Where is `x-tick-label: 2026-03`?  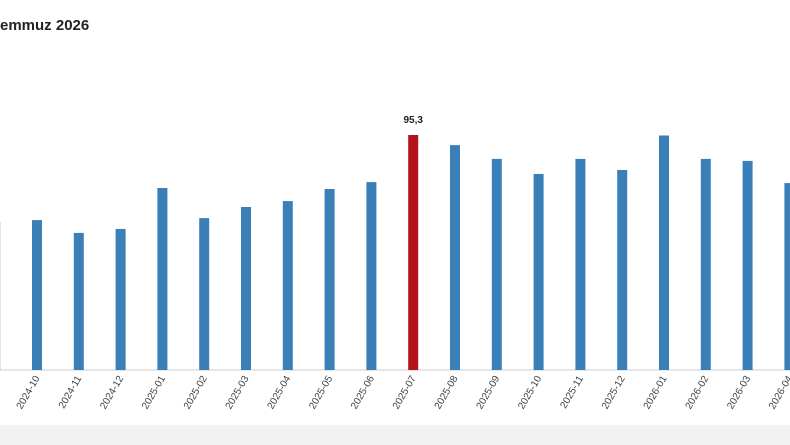 x-tick-label: 2026-03 is located at coordinates (739, 393).